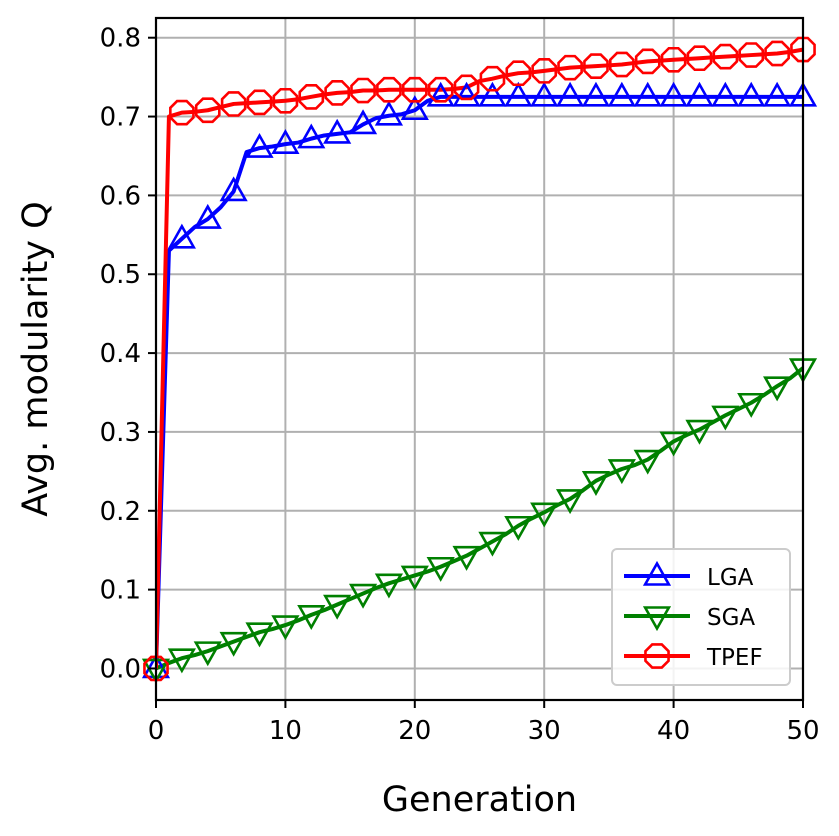  What do you see at coordinates (120, 275) in the screenshot?
I see `y-tick-label: 0.5` at bounding box center [120, 275].